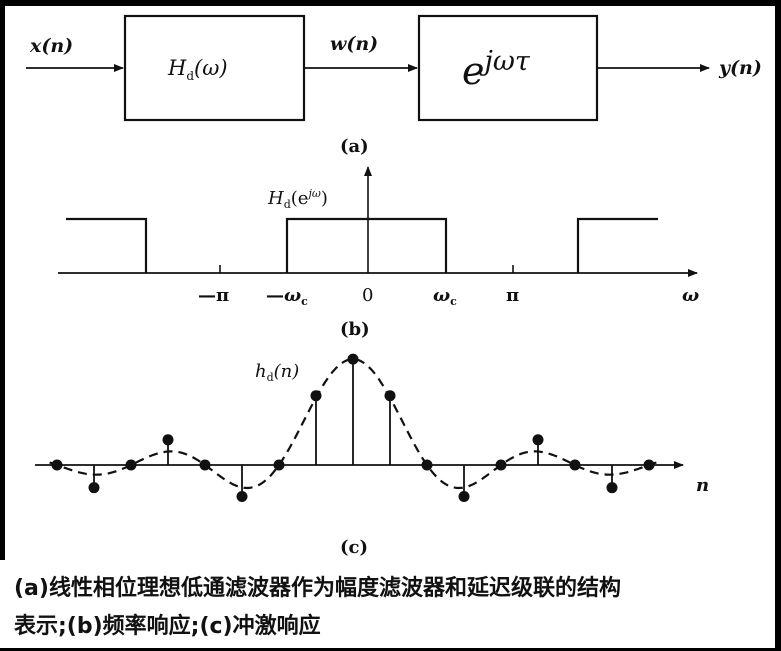  I want to click on freq-y-label: Hd(ejω), so click(297, 199).